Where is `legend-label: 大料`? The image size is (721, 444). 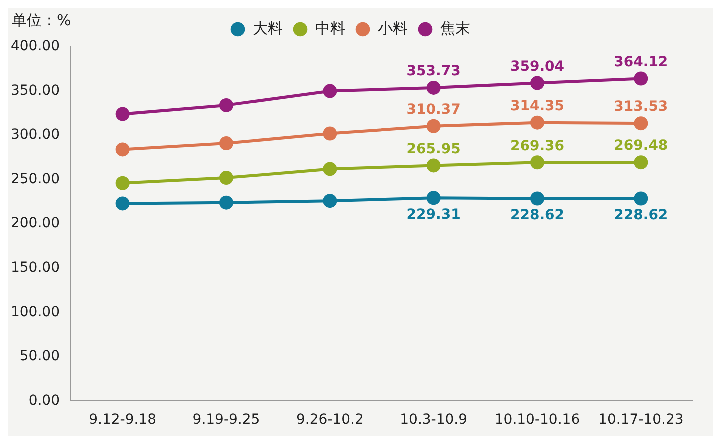
legend-label: 大料 is located at coordinates (268, 28).